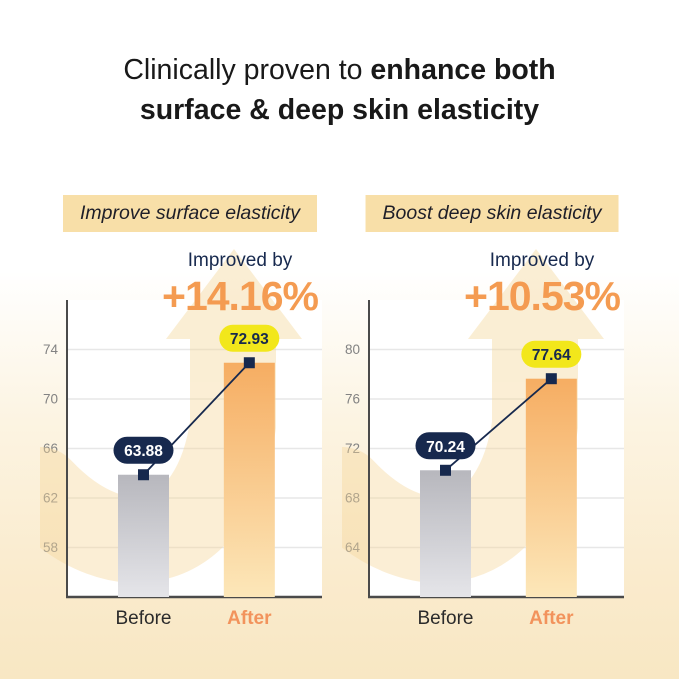 Image resolution: width=679 pixels, height=679 pixels. Describe the element at coordinates (339, 110) in the screenshot. I see `title-line2-text: surface & deep skin elasticity` at that location.